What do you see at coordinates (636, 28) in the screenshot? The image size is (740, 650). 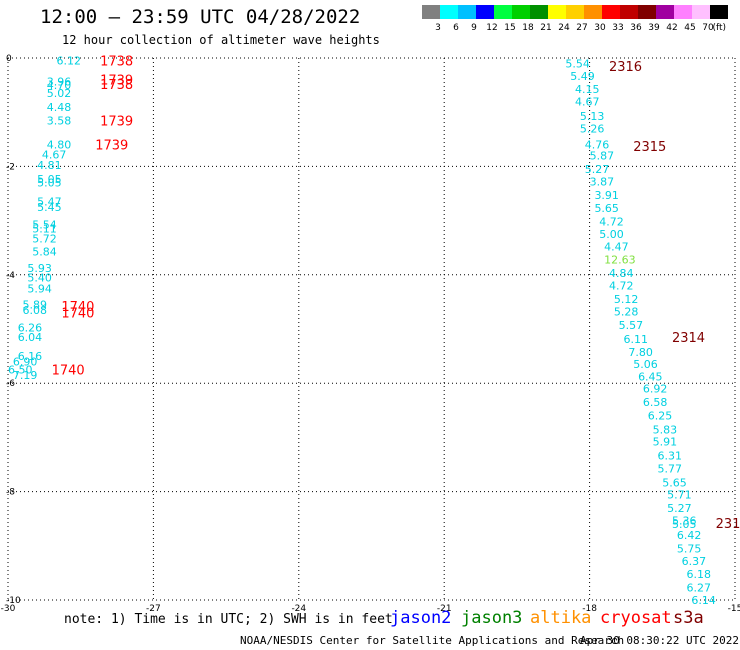 I see `color-scale-label: 36` at bounding box center [636, 28].